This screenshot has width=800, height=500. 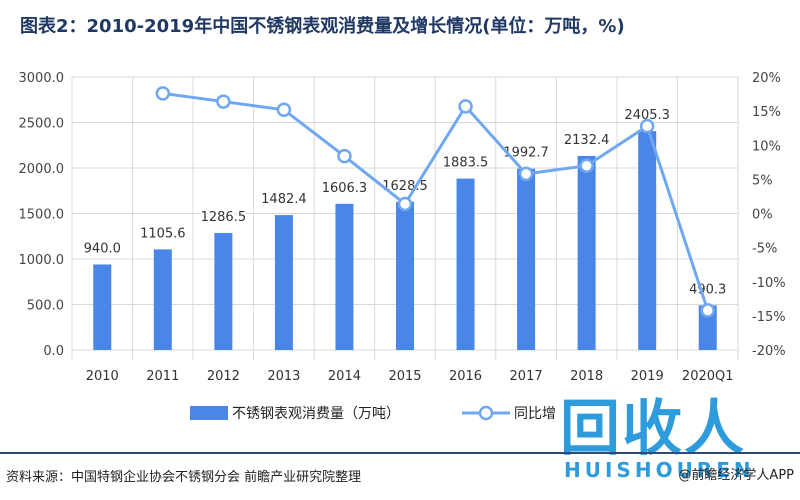 What do you see at coordinates (45, 306) in the screenshot?
I see `y-left-tick-label: 500.0` at bounding box center [45, 306].